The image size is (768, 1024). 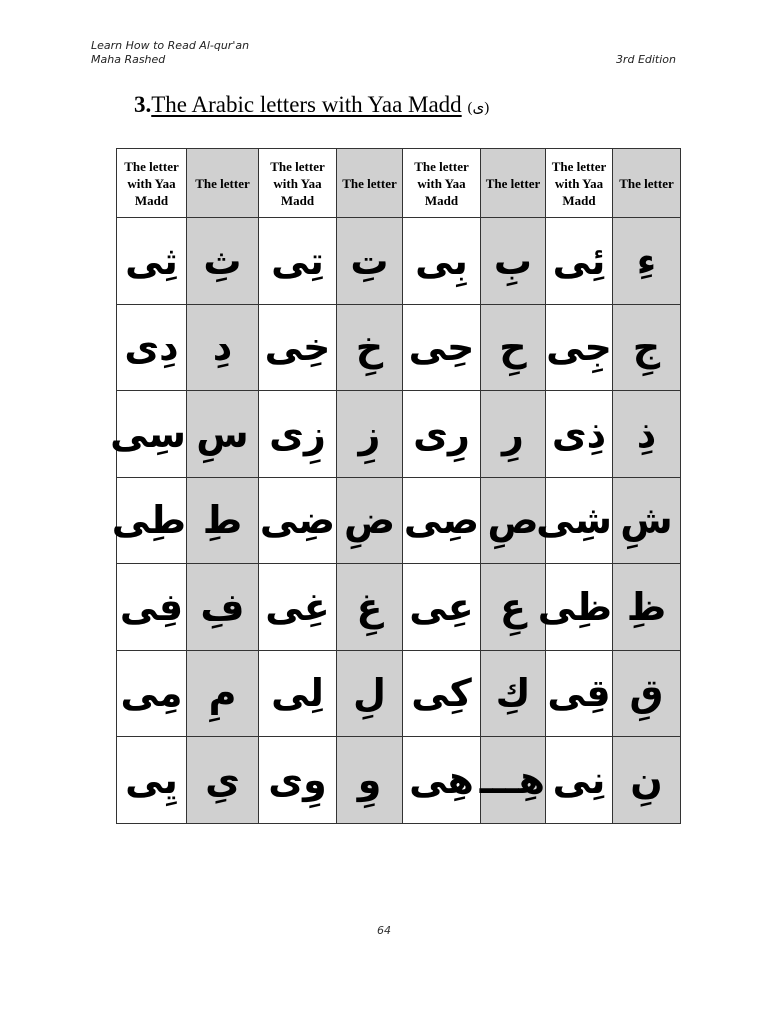 What do you see at coordinates (170, 45) in the screenshot?
I see `book-title: Learn How to Read Al-qur'an` at bounding box center [170, 45].